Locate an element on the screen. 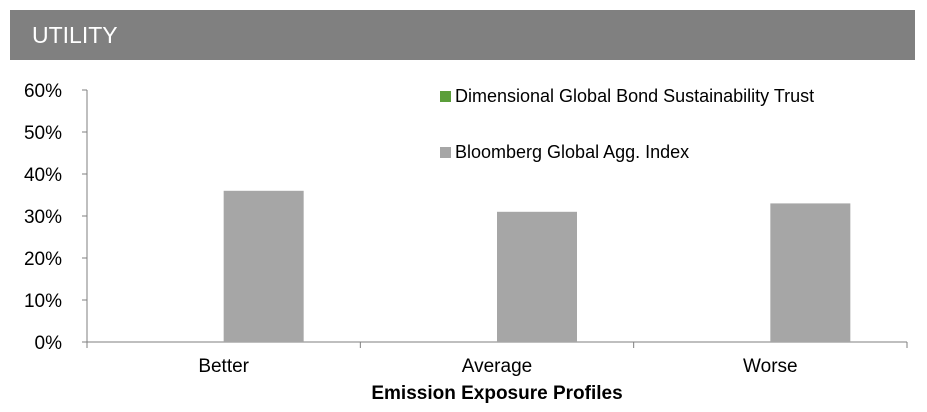 The image size is (927, 412). y-tick-label: 40% is located at coordinates (43, 175).